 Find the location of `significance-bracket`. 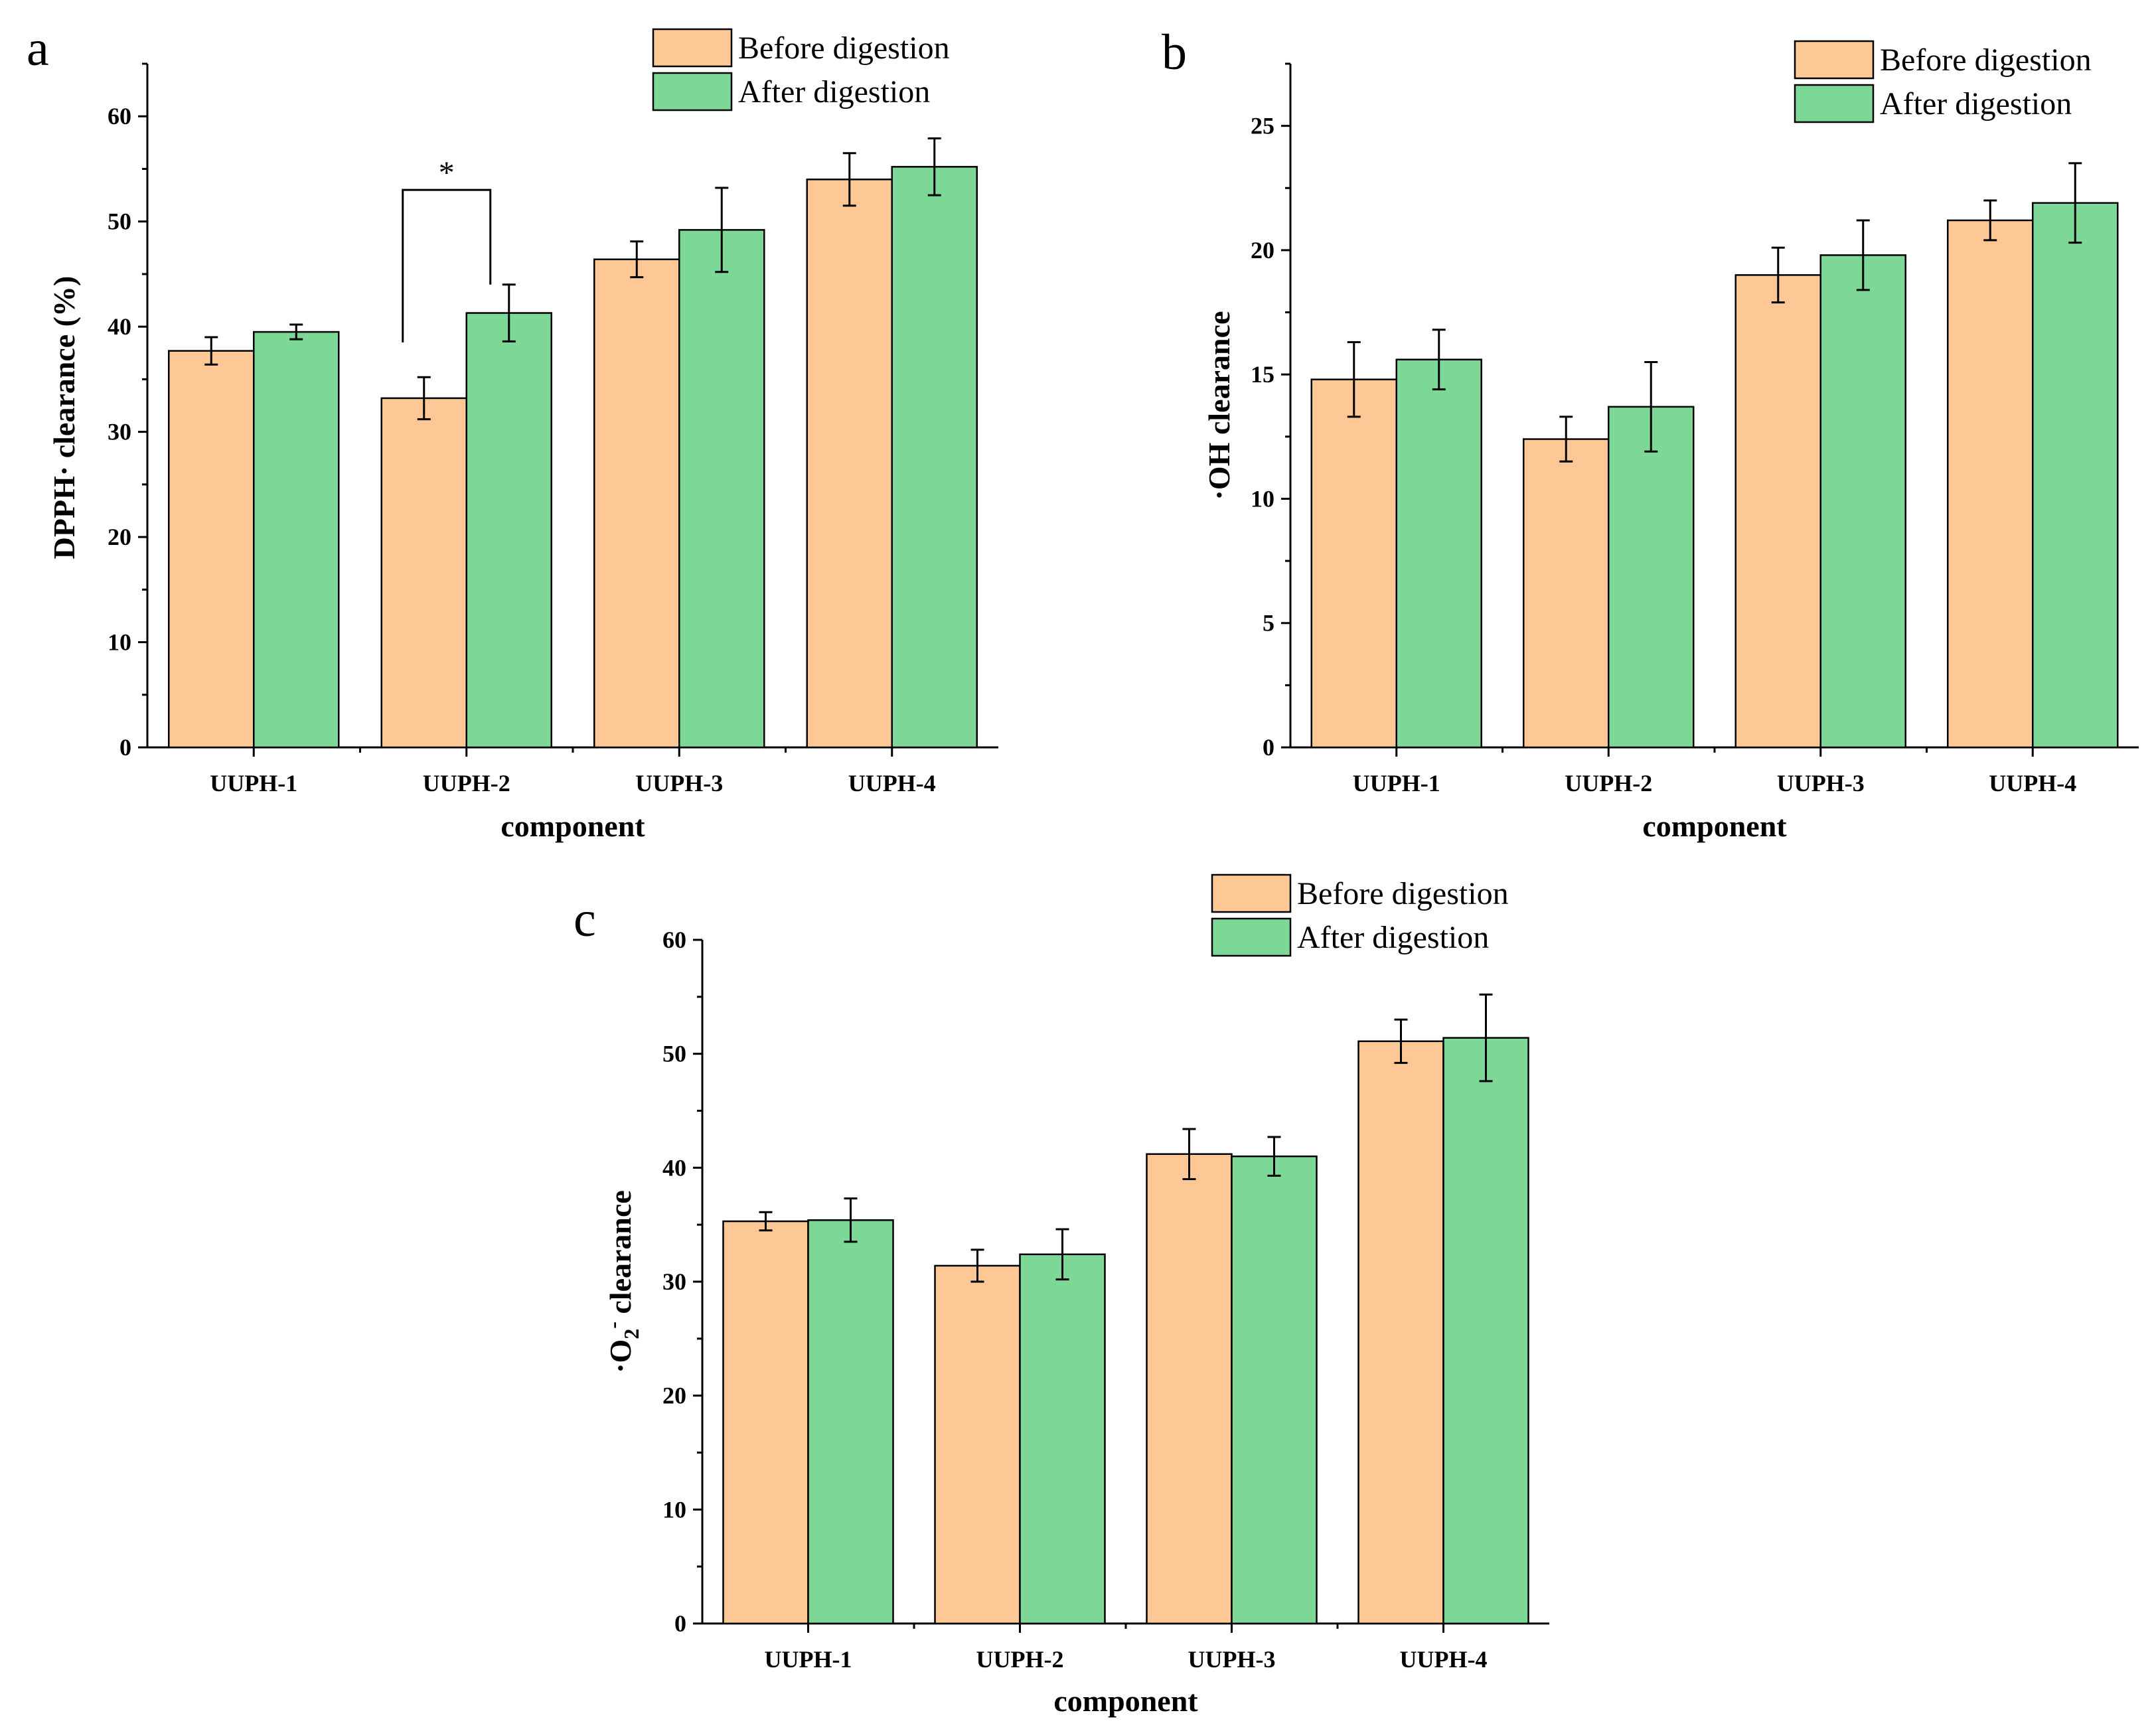

significance-bracket is located at coordinates (447, 266).